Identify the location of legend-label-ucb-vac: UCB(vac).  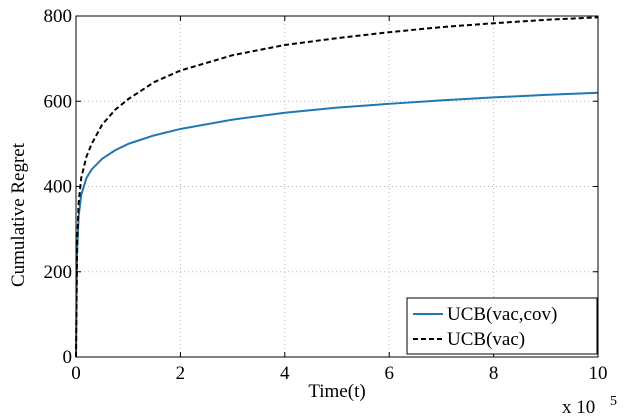
(486, 339).